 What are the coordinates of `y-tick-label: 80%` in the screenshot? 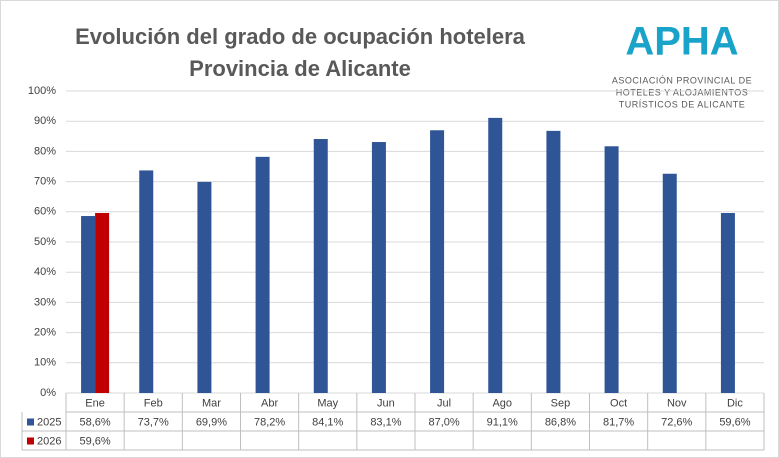 It's located at (45, 151).